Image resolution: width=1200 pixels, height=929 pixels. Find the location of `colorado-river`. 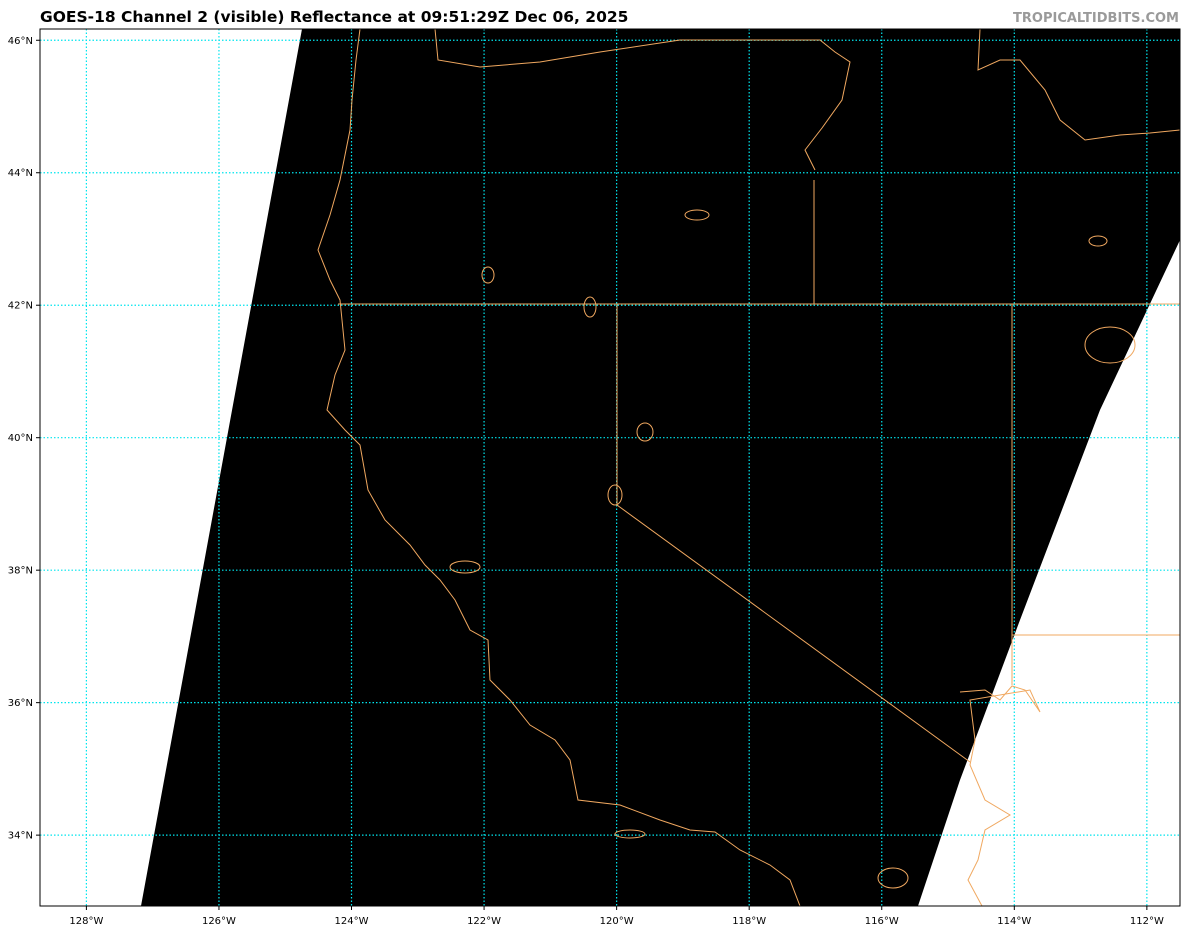

colorado-river is located at coordinates (1000, 795).